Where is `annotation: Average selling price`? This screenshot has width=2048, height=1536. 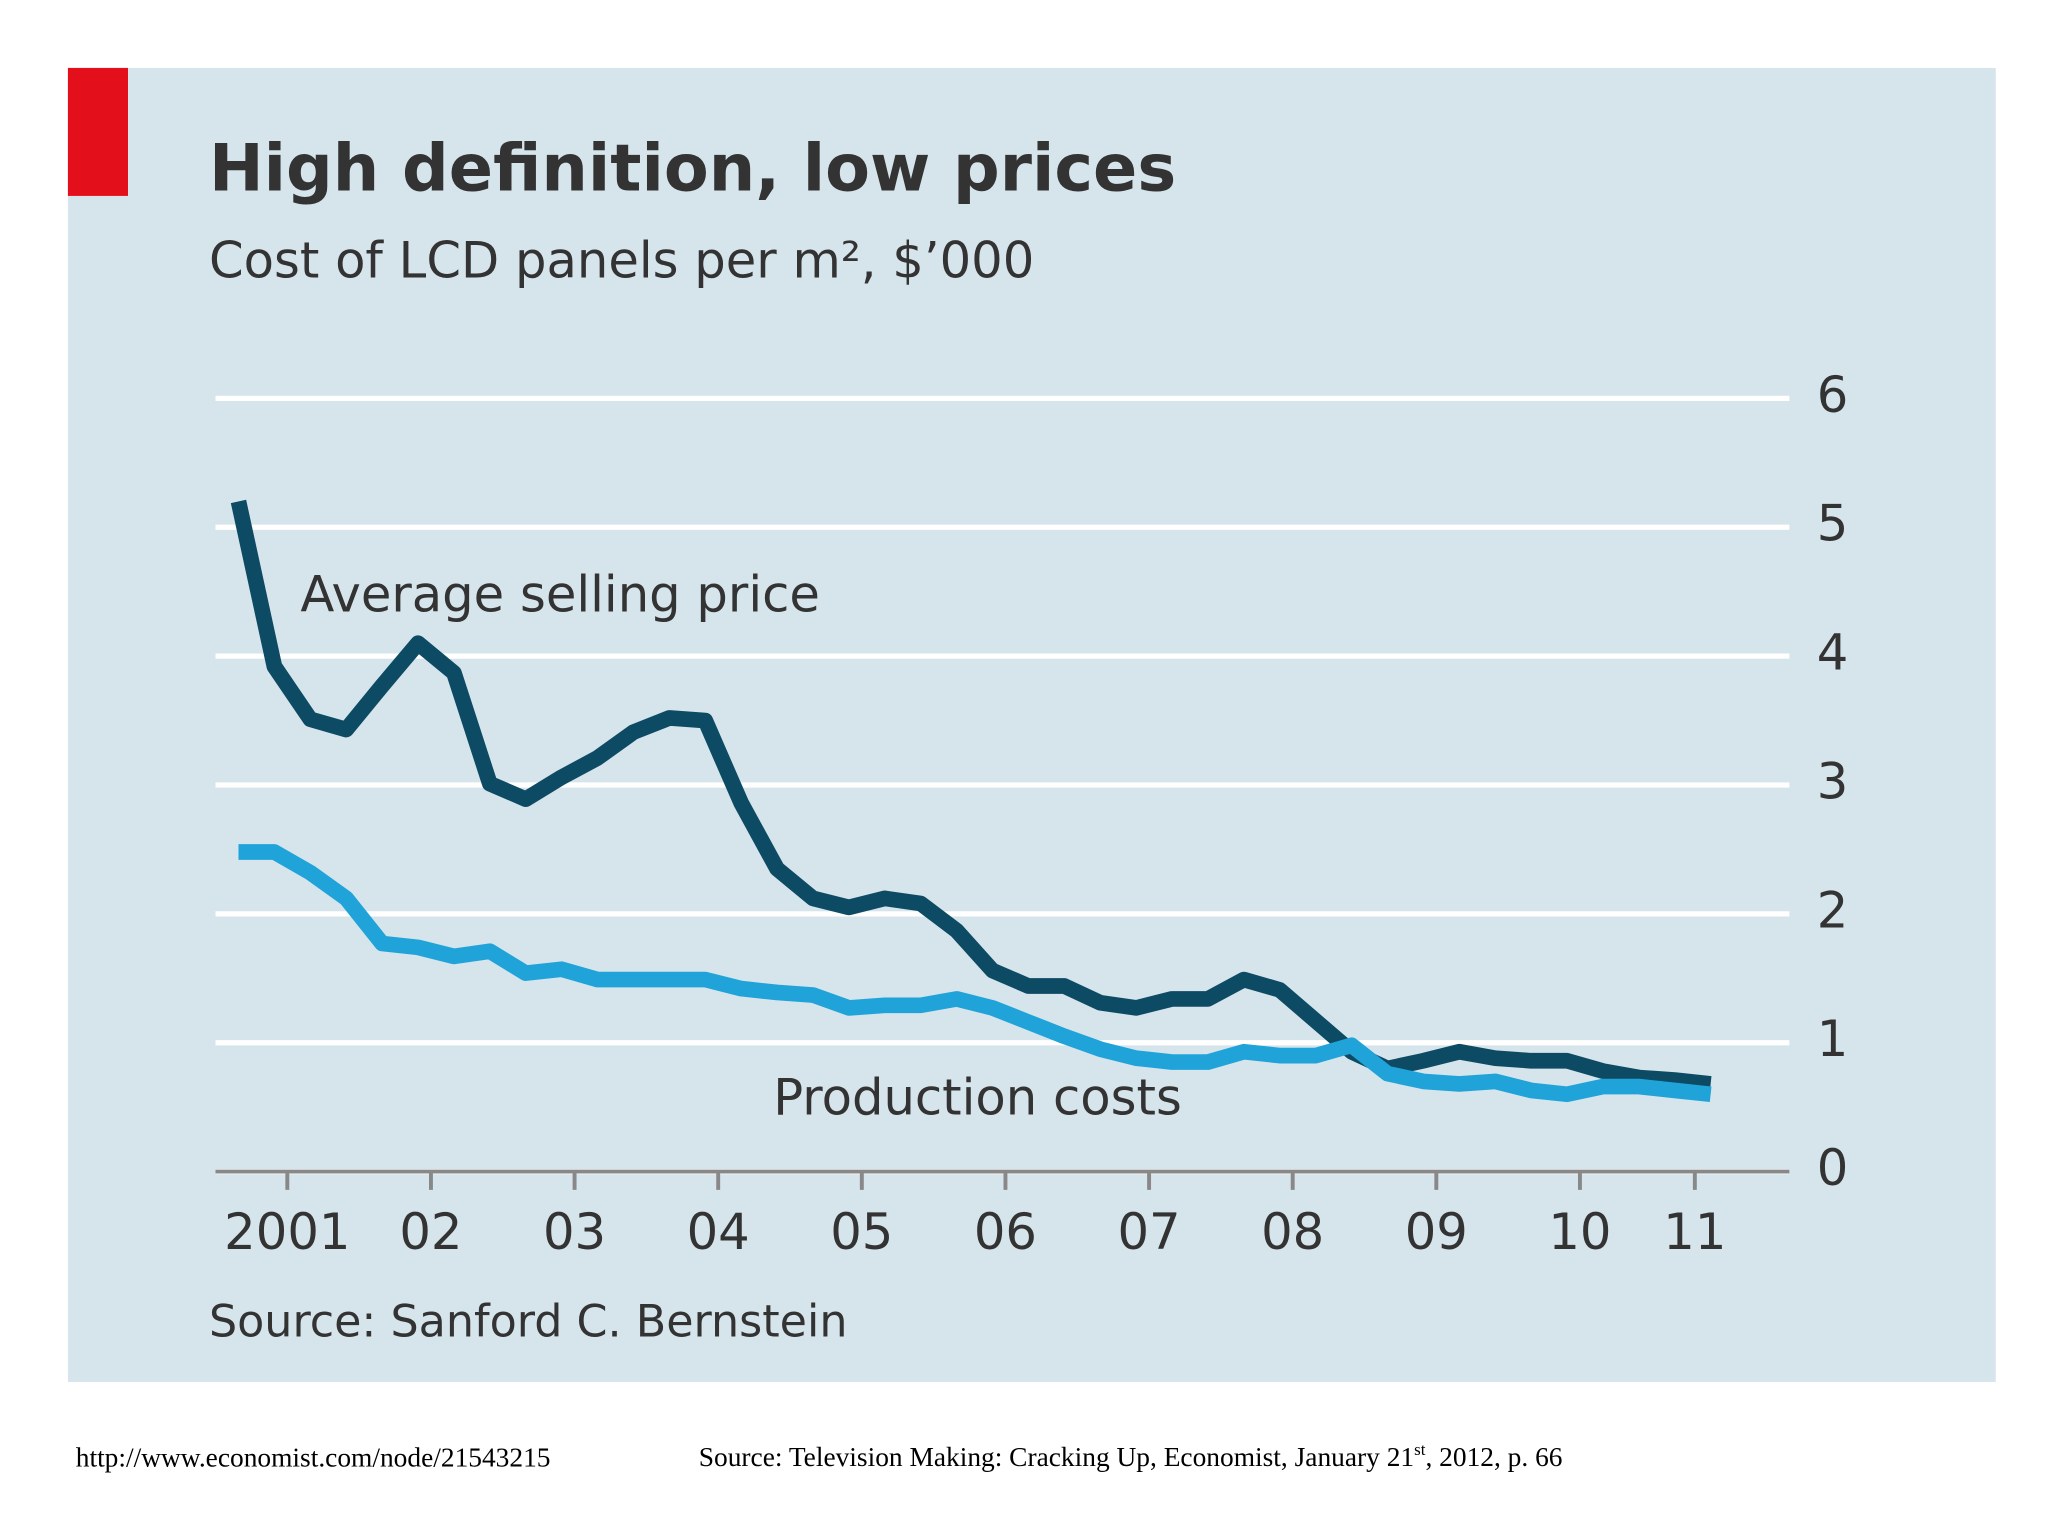 annotation: Average selling price is located at coordinates (560, 595).